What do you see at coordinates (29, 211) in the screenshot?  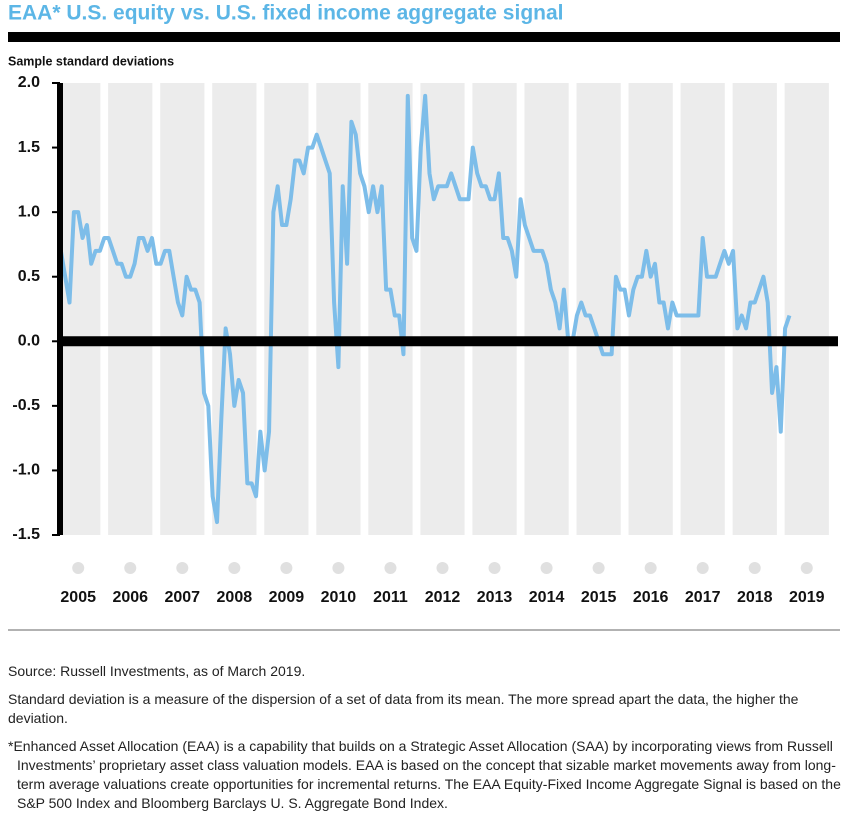 I see `y-tick-label: 1.0` at bounding box center [29, 211].